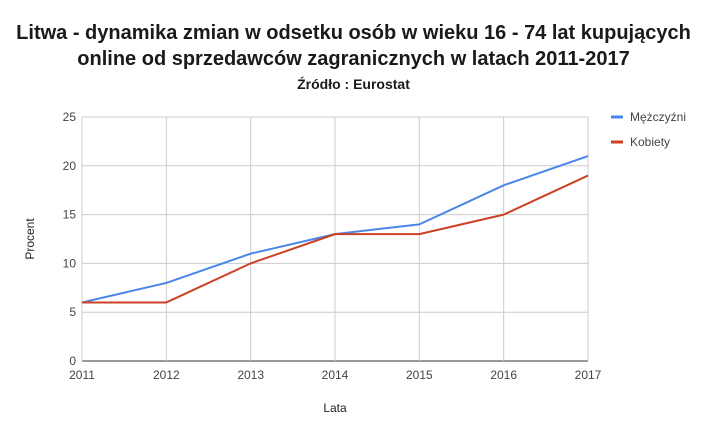 The width and height of the screenshot is (707, 437). I want to click on chart-subtitle: Źródło : Eurostat, so click(353, 84).